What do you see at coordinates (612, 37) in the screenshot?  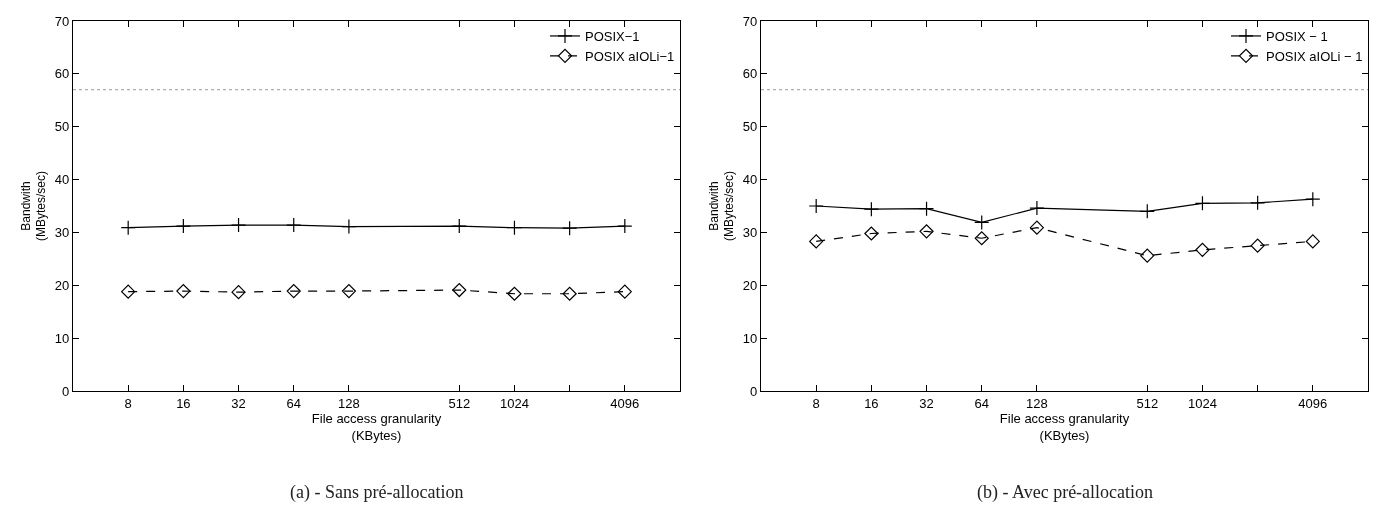 I see `legend-label: POSIX−1` at bounding box center [612, 37].